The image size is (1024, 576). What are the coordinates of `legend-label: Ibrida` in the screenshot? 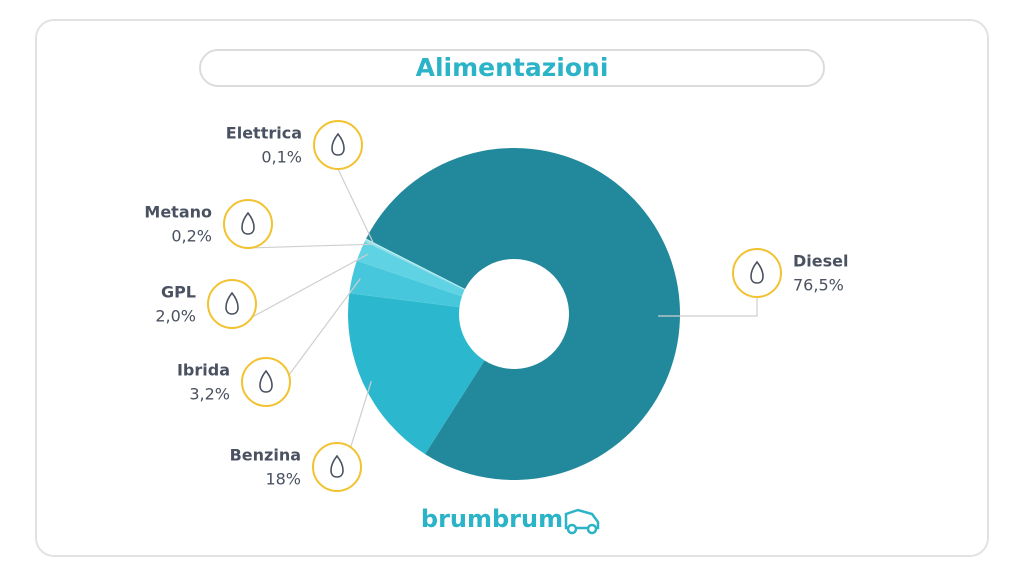 It's located at (203, 370).